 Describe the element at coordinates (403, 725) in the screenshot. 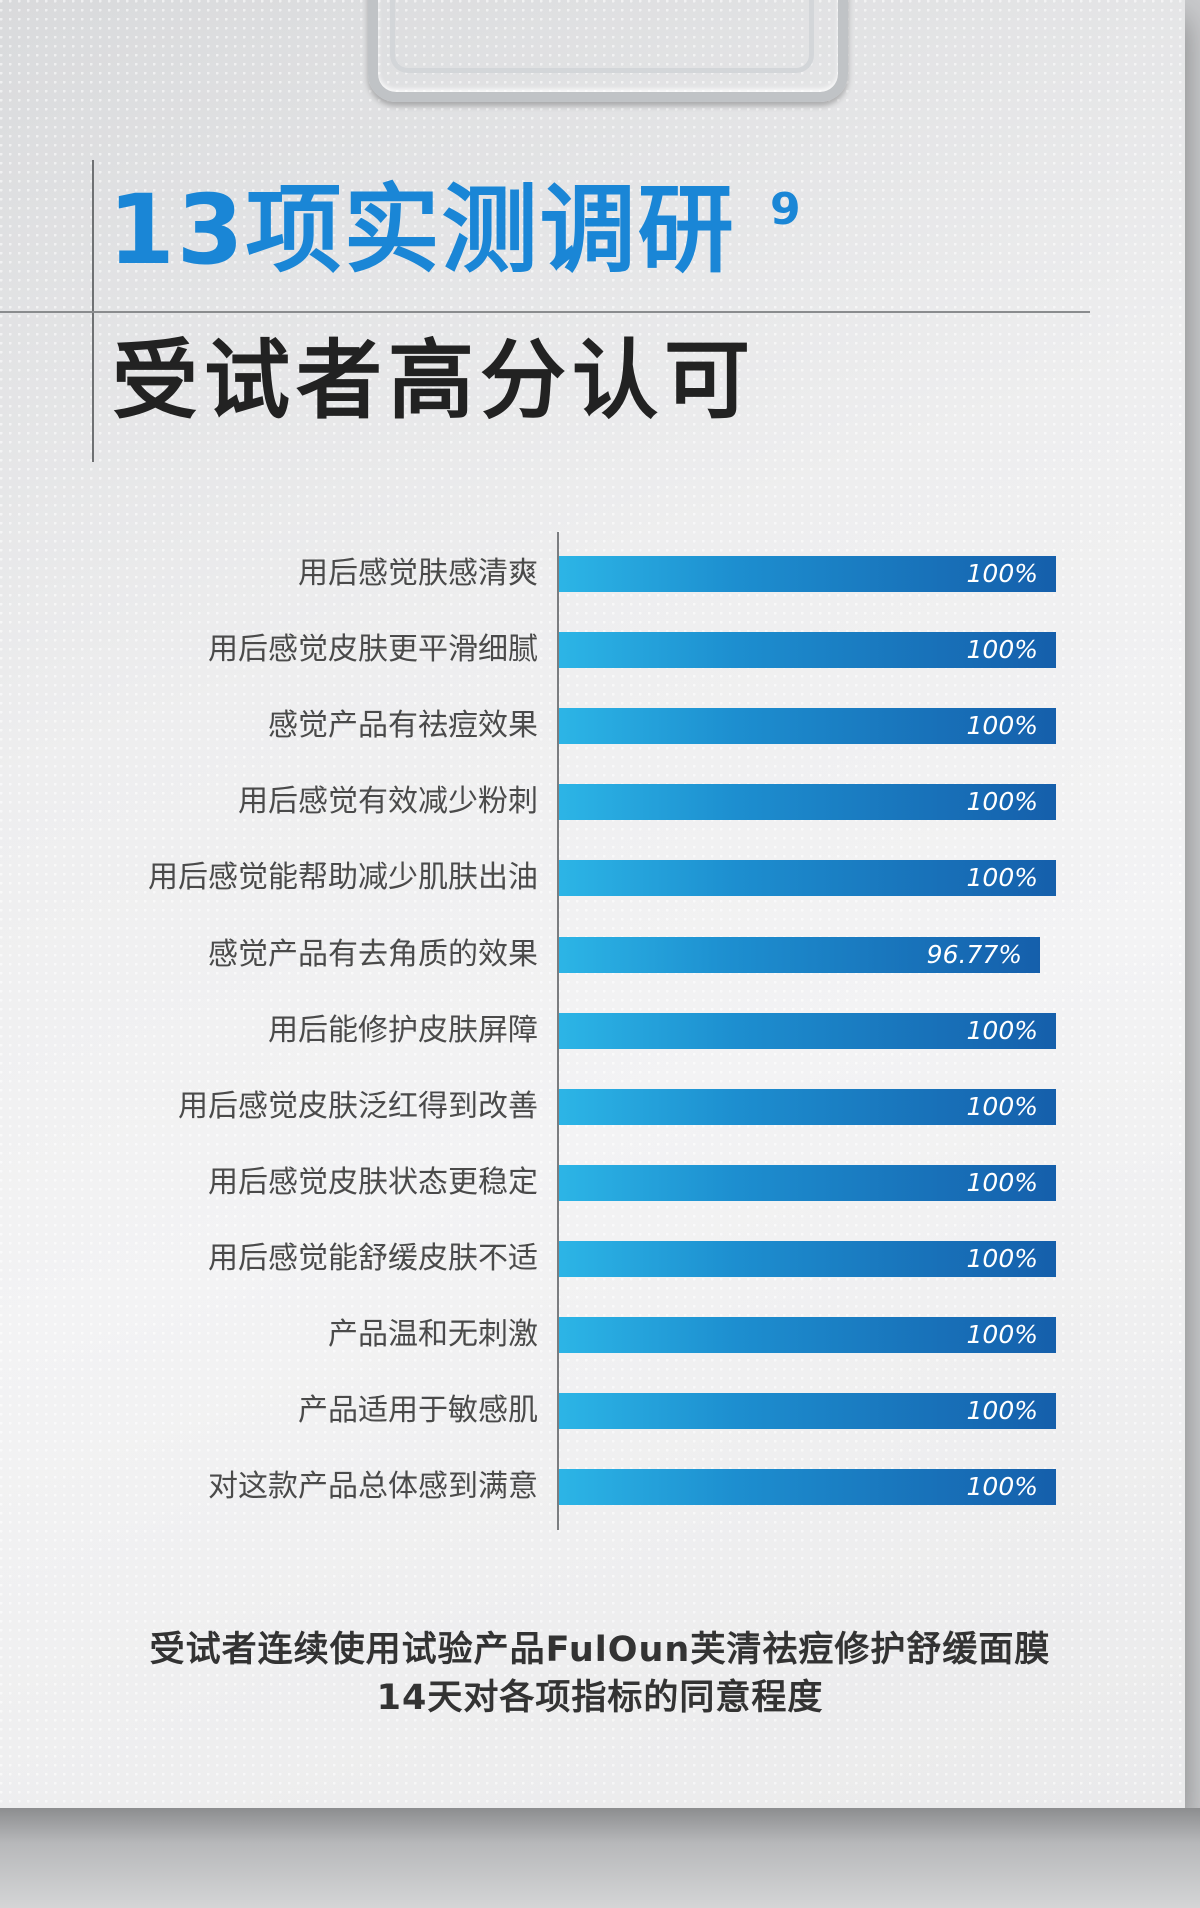

I see `bar-label: 感觉产品有祛痘效果` at that location.